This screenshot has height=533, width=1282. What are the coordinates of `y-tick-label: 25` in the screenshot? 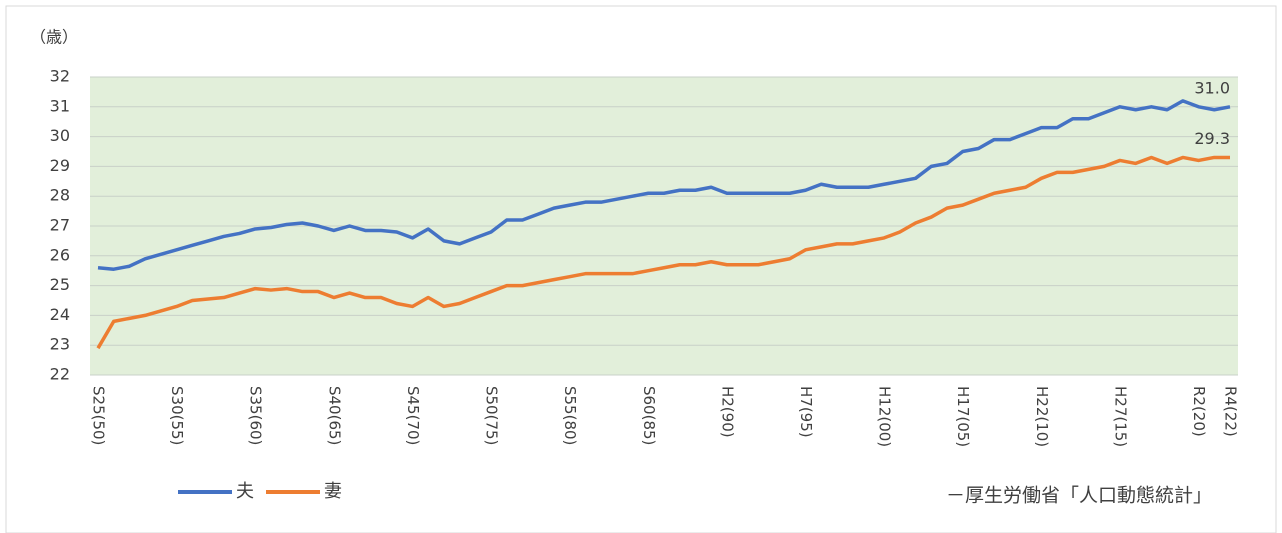 It's located at (60, 284).